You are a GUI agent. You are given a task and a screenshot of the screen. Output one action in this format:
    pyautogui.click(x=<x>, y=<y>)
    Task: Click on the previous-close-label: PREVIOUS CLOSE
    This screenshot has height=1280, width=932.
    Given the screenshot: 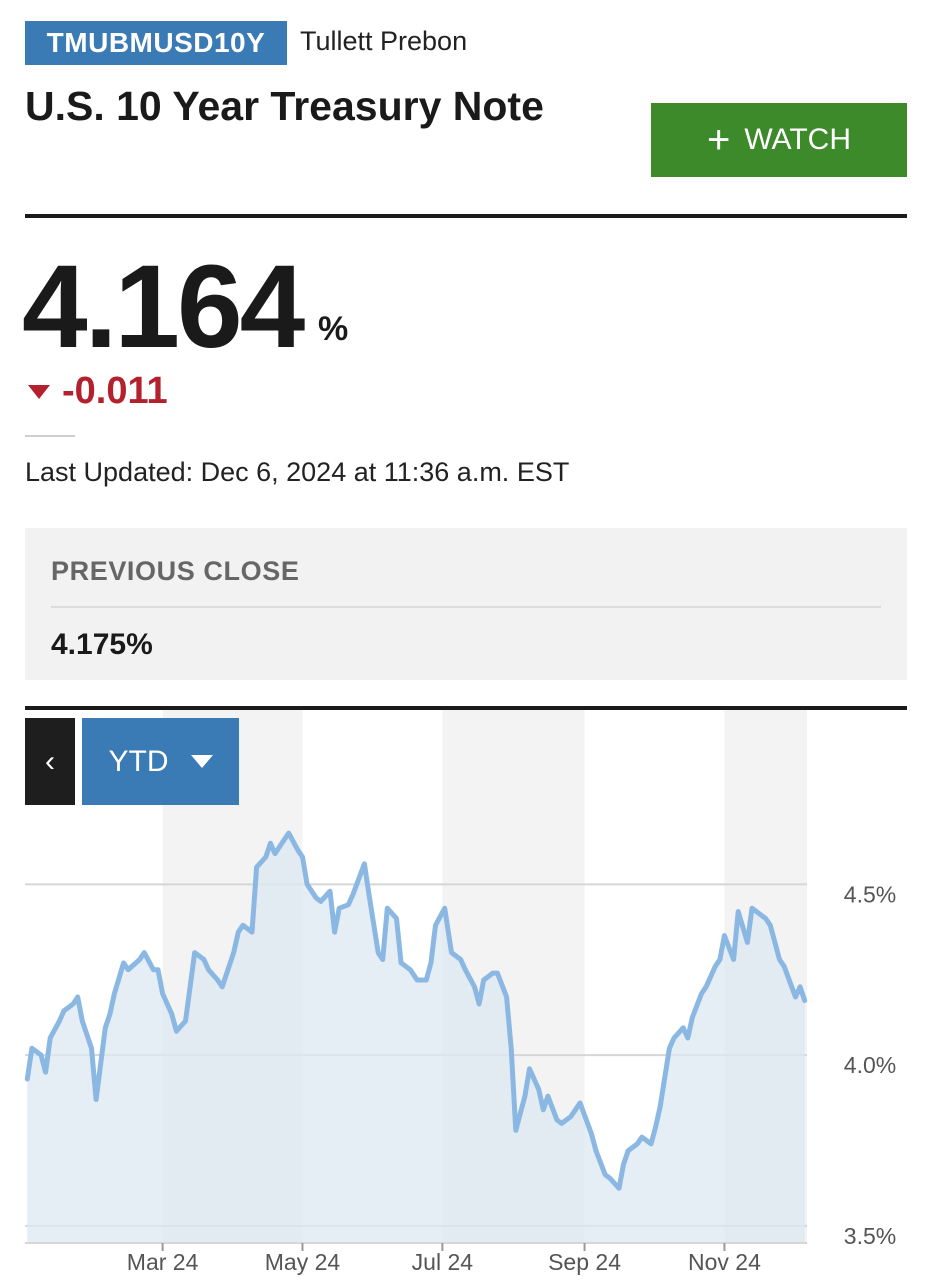 What is the action you would take?
    pyautogui.click(x=175, y=571)
    